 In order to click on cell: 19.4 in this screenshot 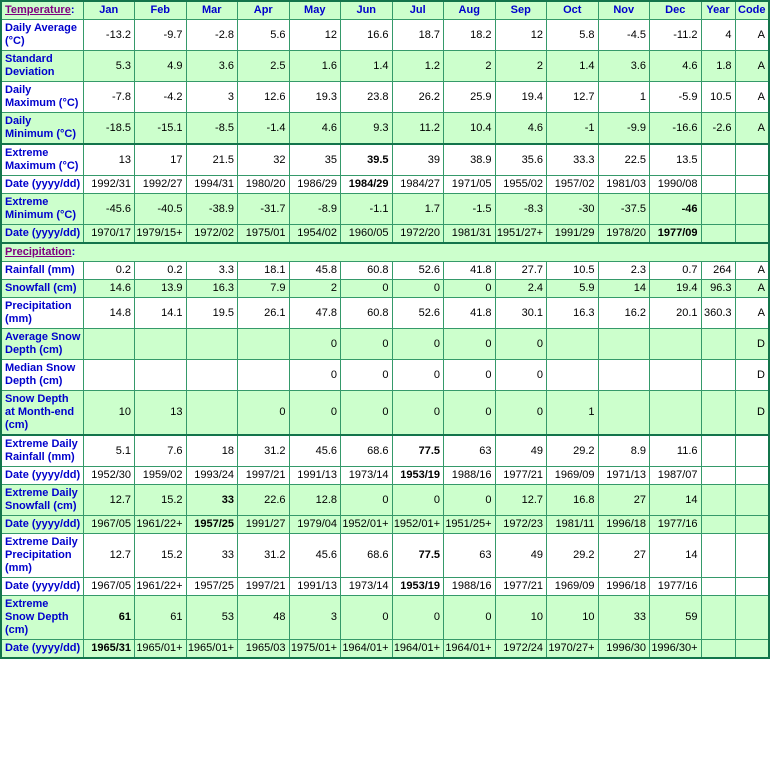, I will do `click(520, 97)`.